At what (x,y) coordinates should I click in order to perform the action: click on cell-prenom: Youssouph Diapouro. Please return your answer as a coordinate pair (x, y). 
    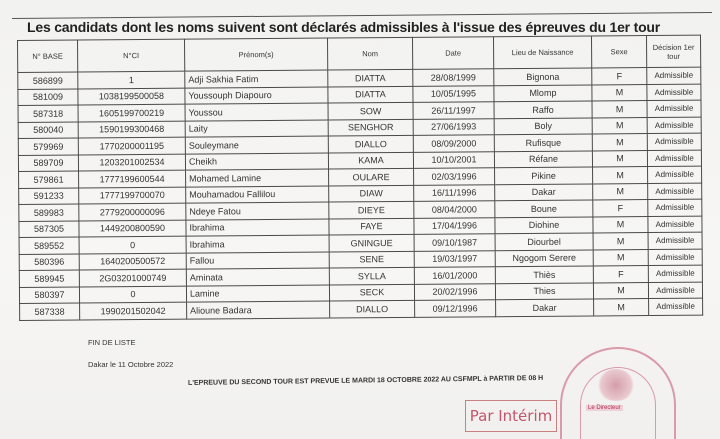
    Looking at the image, I should click on (256, 95).